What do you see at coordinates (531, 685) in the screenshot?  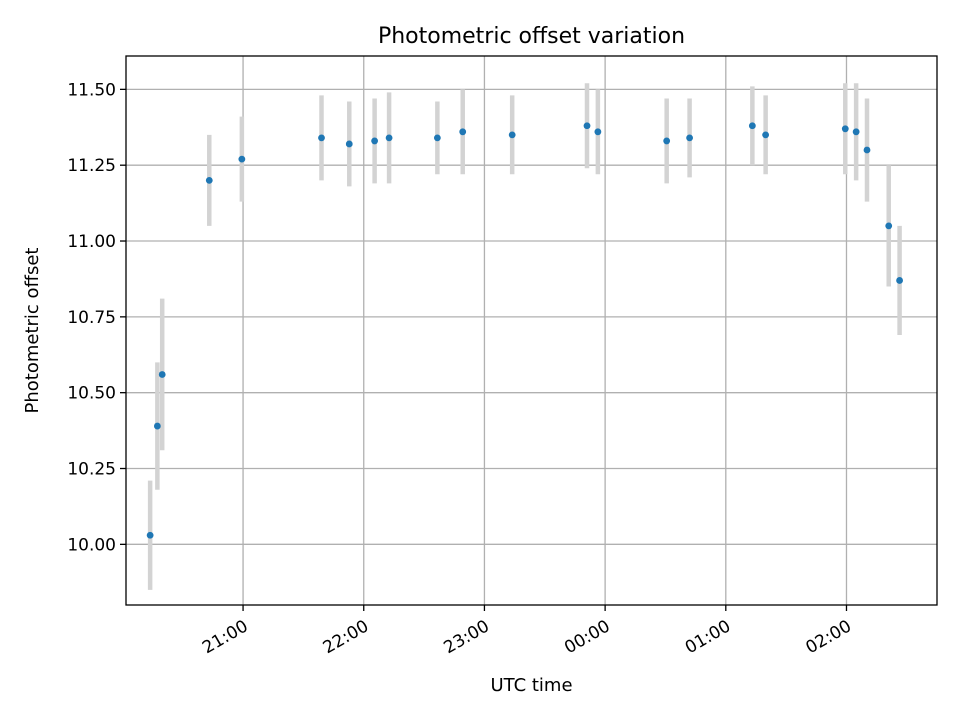 I see `x-axis-label: UTC time` at bounding box center [531, 685].